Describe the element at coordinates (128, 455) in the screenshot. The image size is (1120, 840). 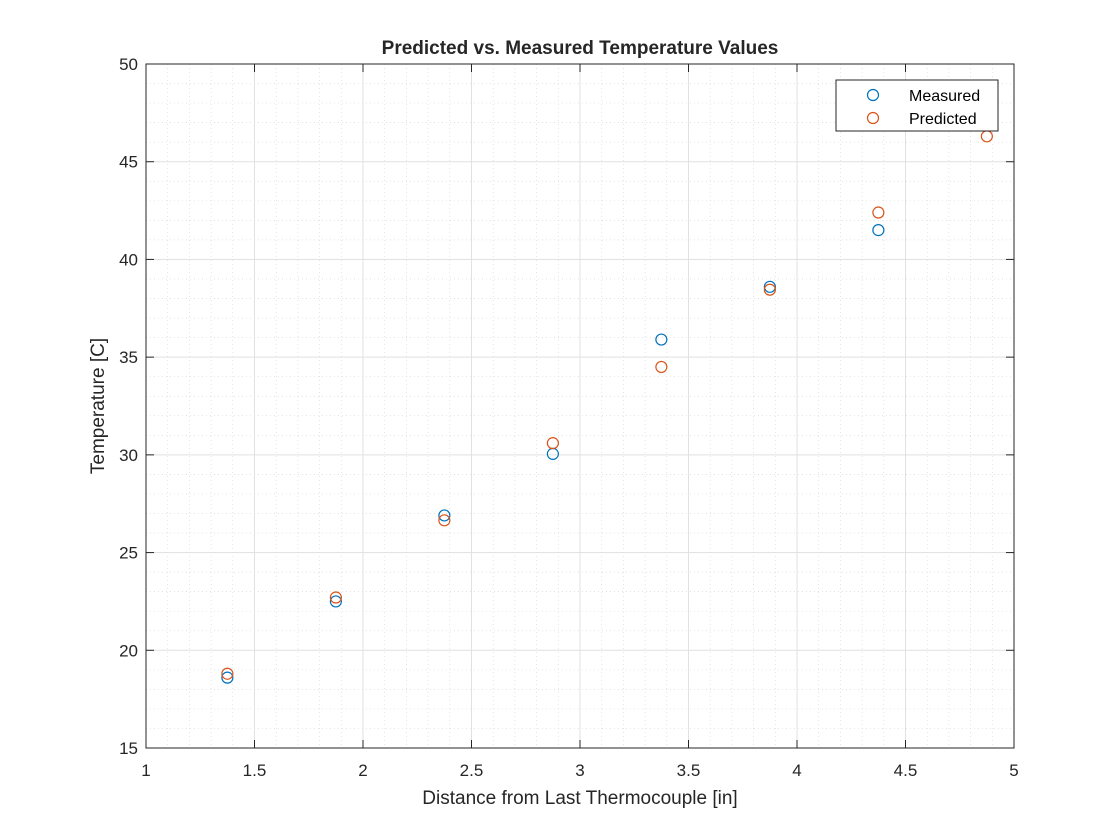
I see `y-tick-label: 30` at that location.